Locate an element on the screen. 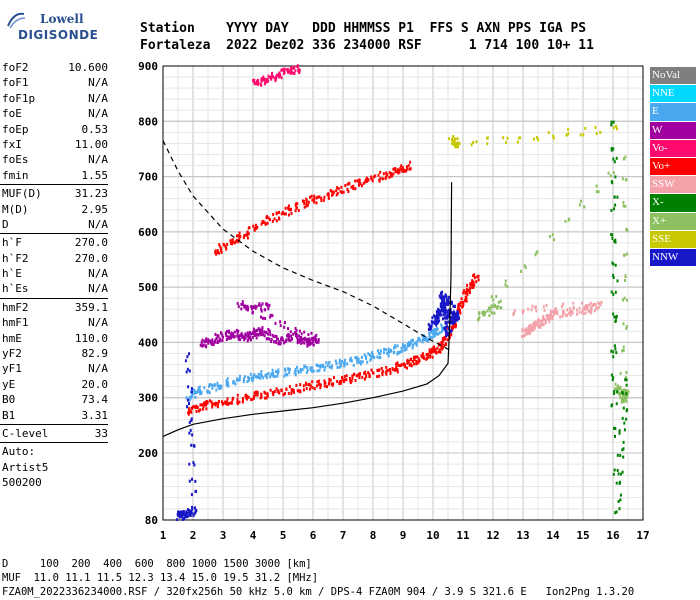  x-tick-label: 16 is located at coordinates (613, 535).